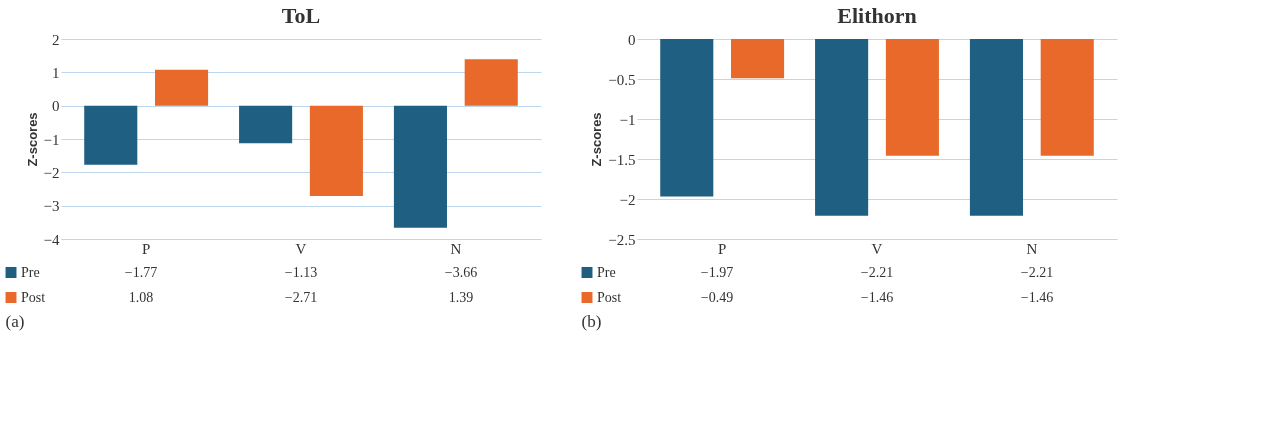  I want to click on text: (b), so click(591, 321).